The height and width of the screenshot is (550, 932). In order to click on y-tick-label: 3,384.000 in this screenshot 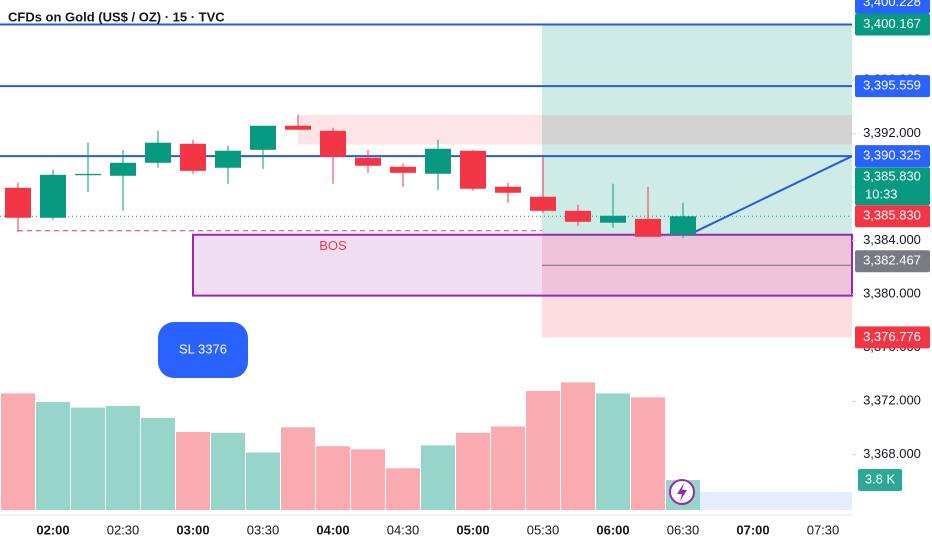, I will do `click(892, 239)`.